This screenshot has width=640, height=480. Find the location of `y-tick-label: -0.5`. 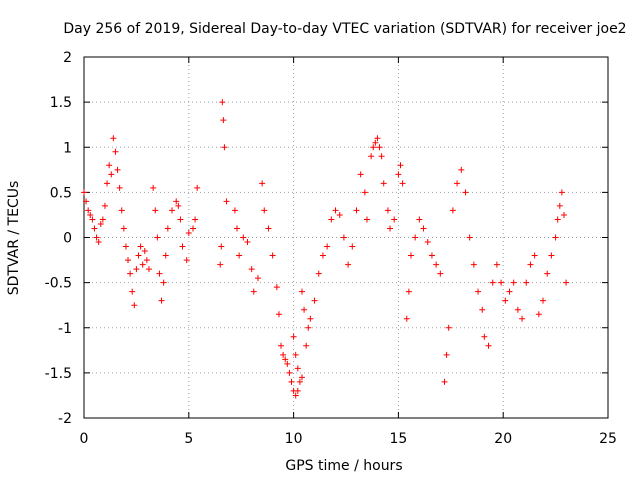

y-tick-label: -0.5 is located at coordinates (58, 284).